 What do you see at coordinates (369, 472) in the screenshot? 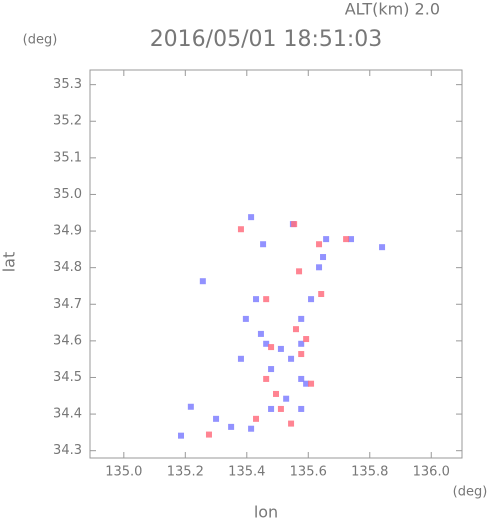
I see `x-tick-label: 135.8` at bounding box center [369, 472].